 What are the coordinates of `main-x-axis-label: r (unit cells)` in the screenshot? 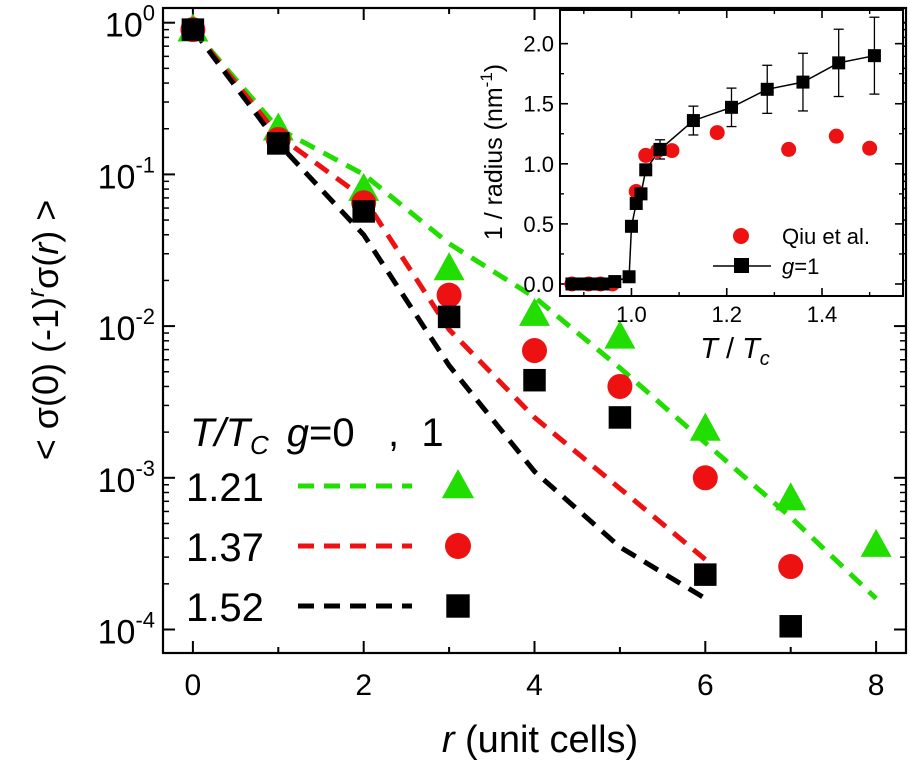 It's located at (540, 740).